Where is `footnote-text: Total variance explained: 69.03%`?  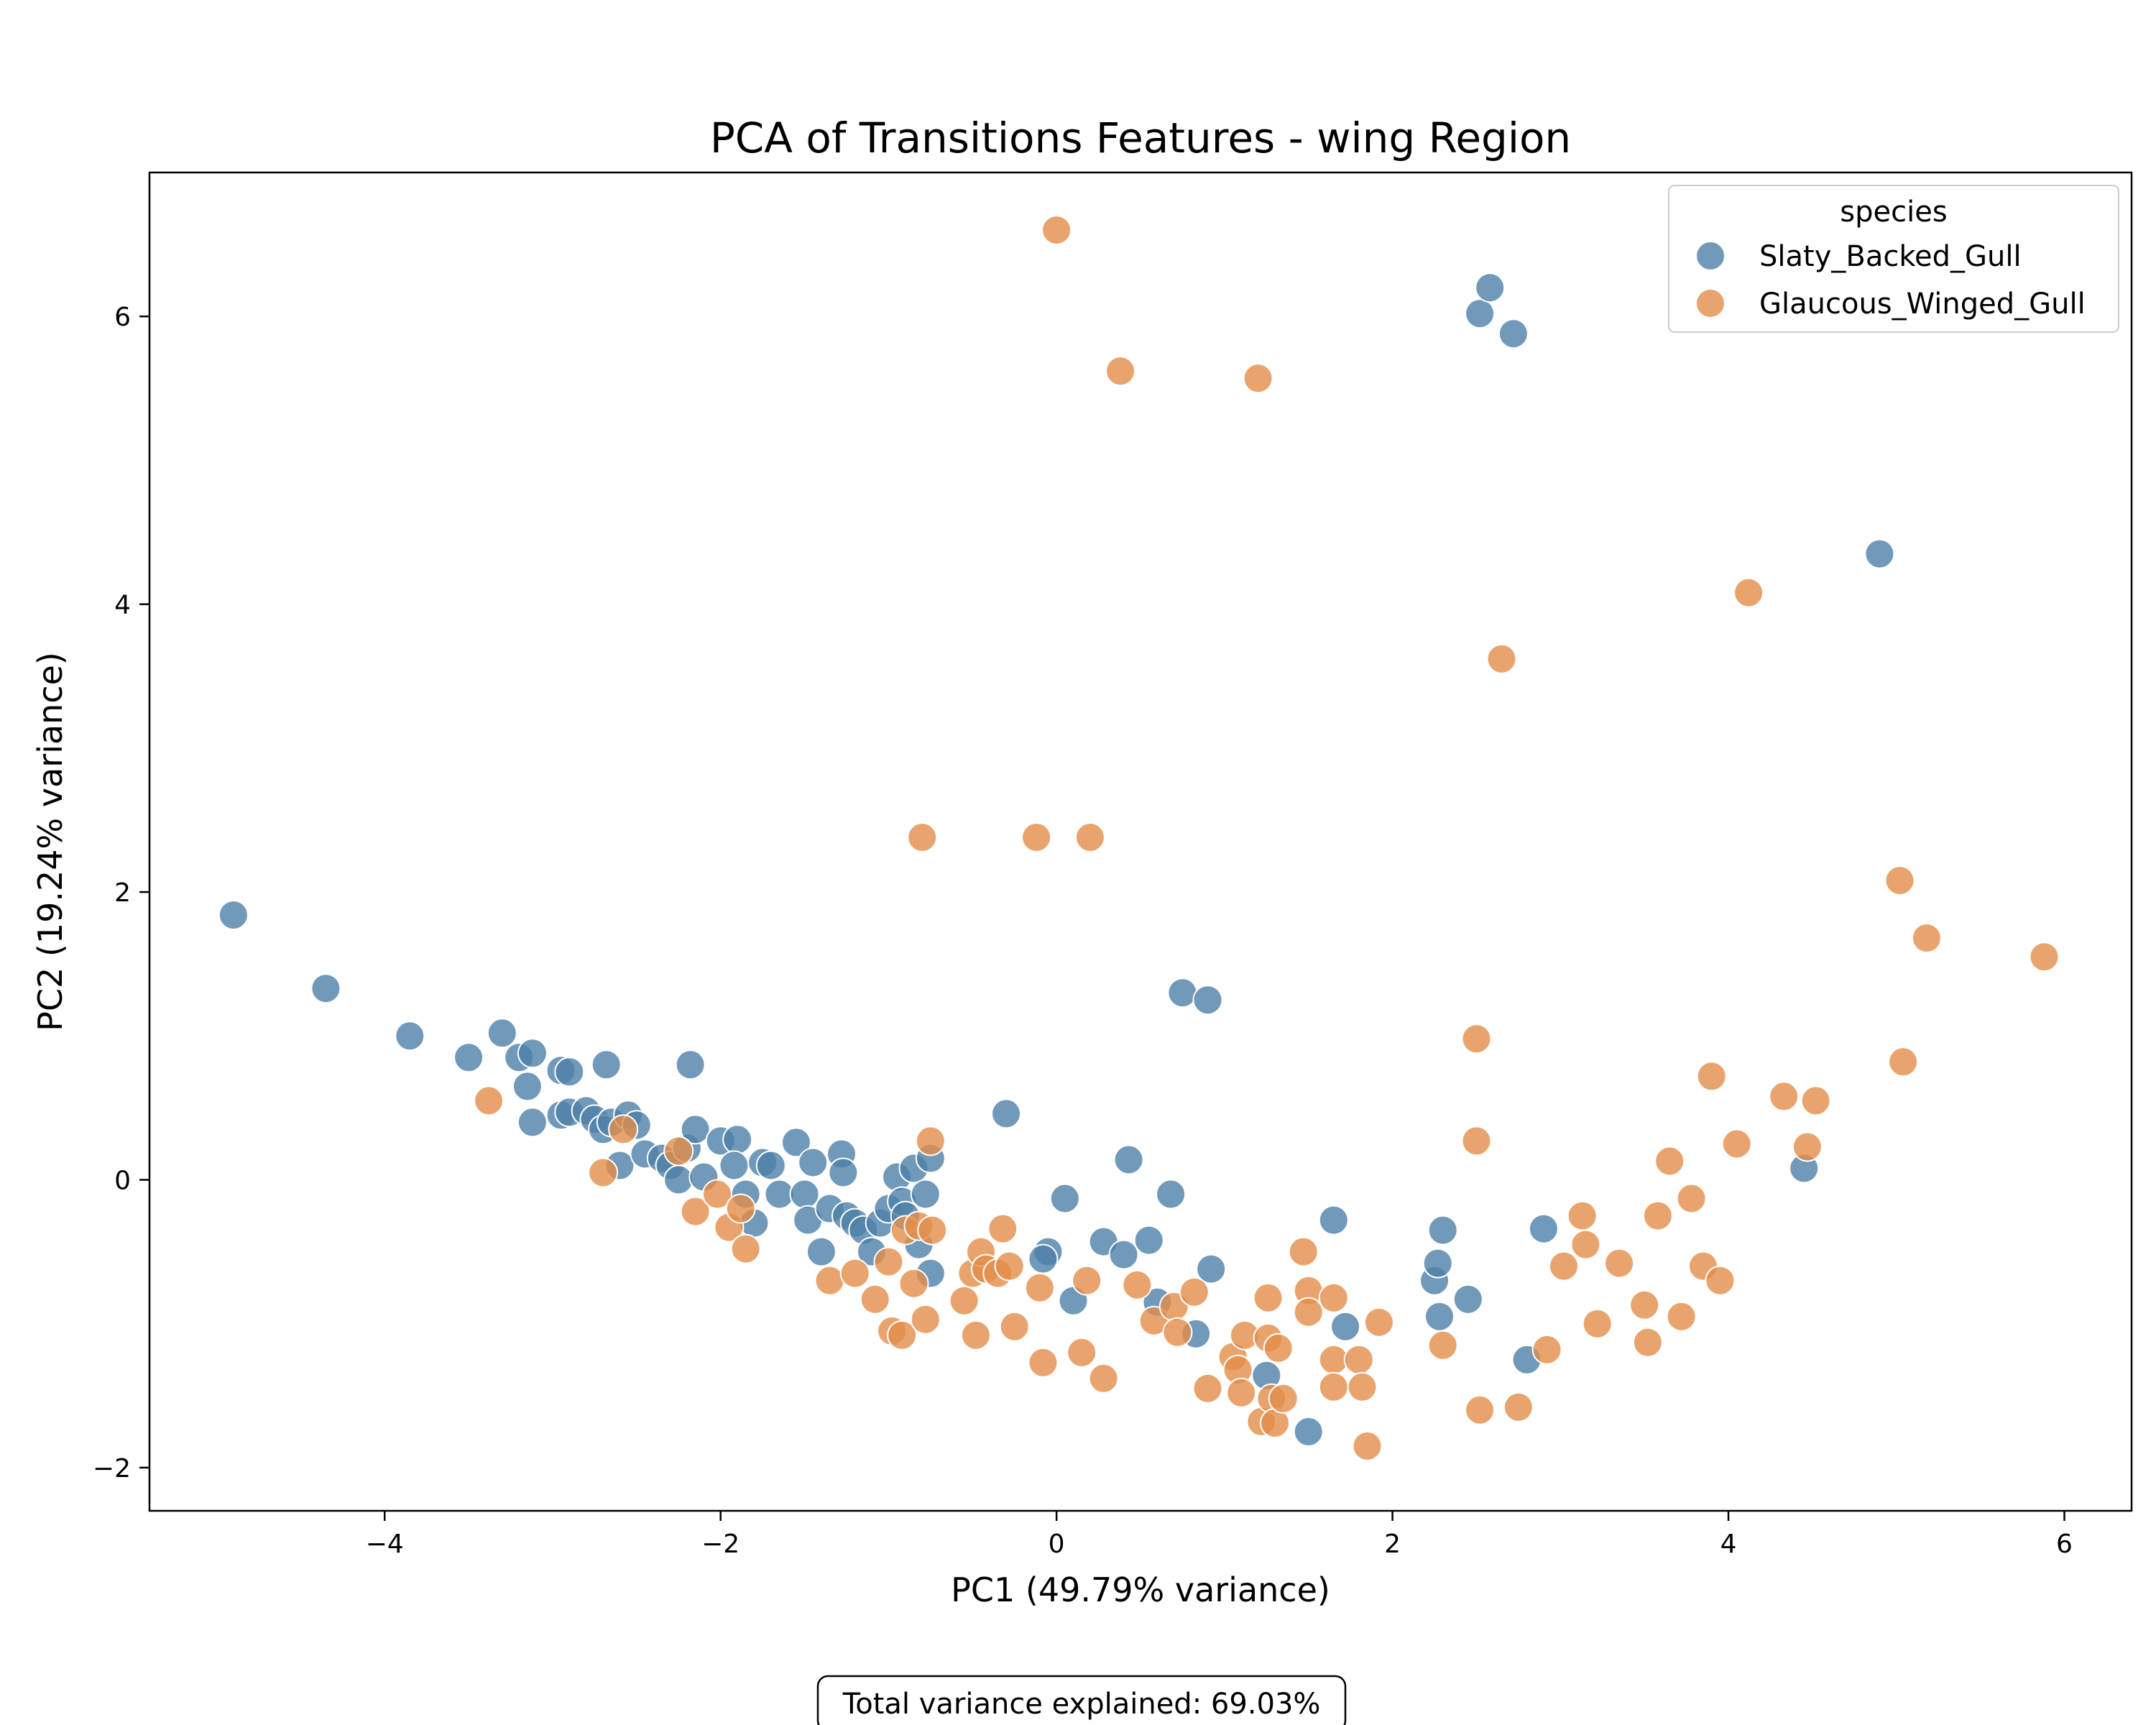
footnote-text: Total variance explained: 69.03% is located at coordinates (1081, 1704).